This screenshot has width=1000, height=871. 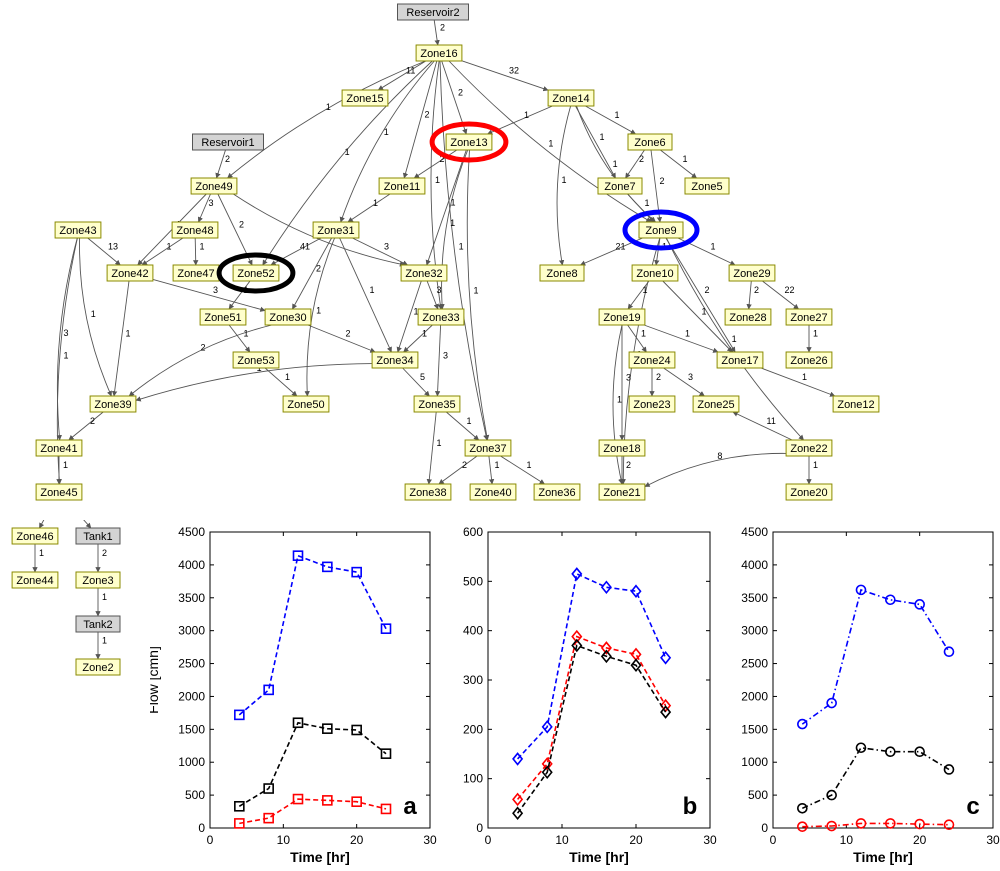 What do you see at coordinates (341, 338) in the screenshot?
I see `edge-Zone30-Zone34` at bounding box center [341, 338].